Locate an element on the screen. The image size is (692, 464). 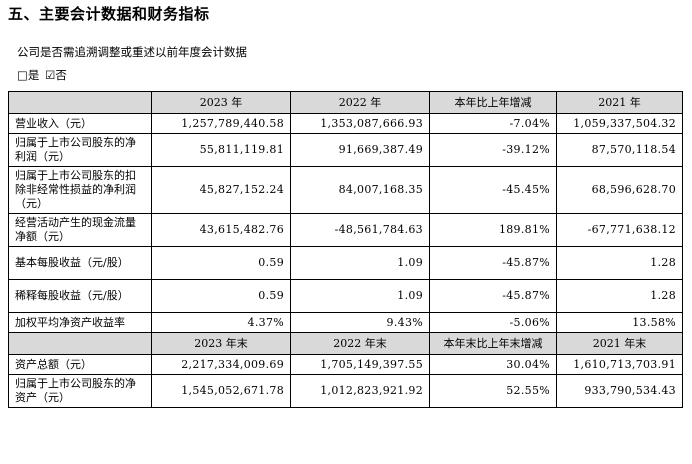
table-cell: 52.55% is located at coordinates (493, 391).